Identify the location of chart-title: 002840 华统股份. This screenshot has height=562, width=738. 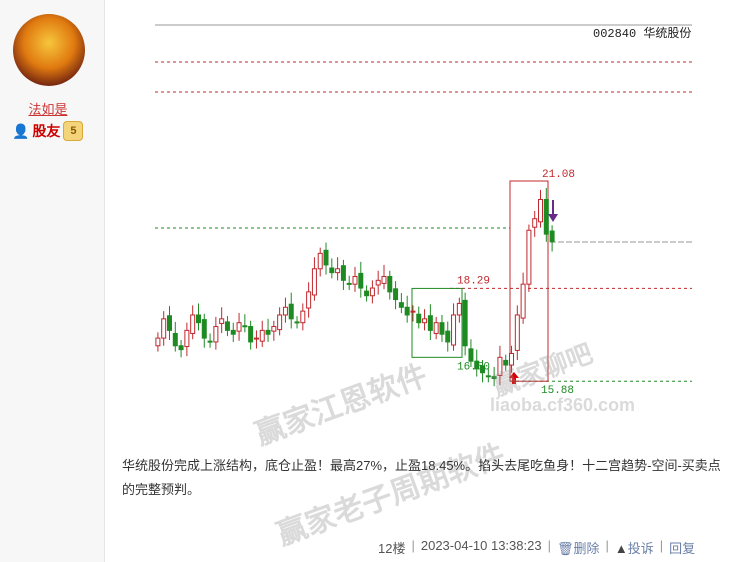
(642, 33).